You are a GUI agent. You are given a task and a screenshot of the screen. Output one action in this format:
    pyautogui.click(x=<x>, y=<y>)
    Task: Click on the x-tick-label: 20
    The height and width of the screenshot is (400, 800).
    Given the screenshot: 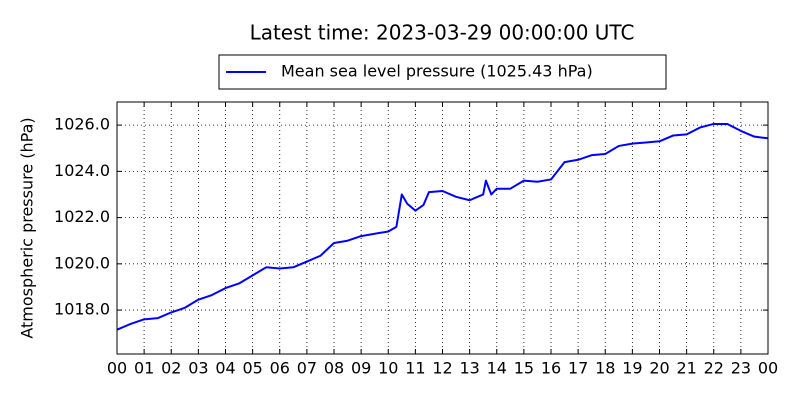 What is the action you would take?
    pyautogui.click(x=659, y=368)
    